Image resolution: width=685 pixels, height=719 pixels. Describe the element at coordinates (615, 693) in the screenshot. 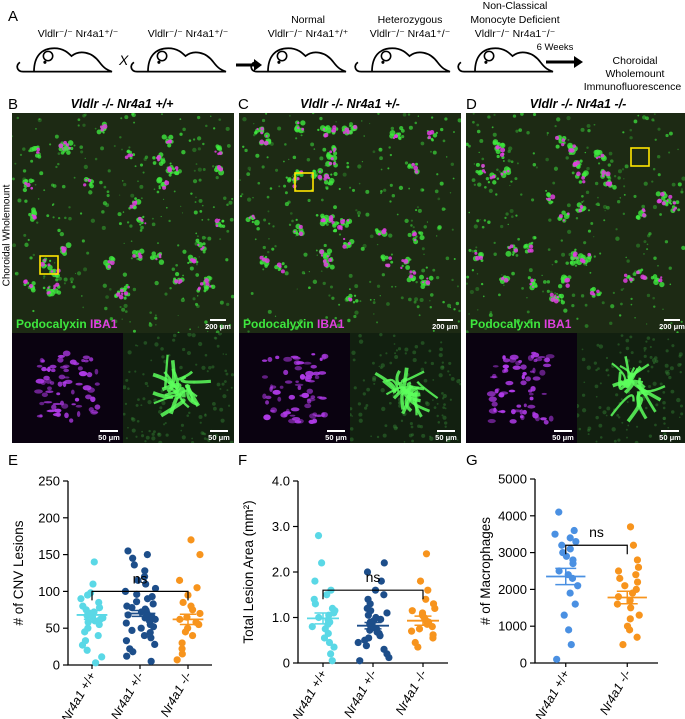

I see `x-tick-label: Nr4a1 -/-` at that location.